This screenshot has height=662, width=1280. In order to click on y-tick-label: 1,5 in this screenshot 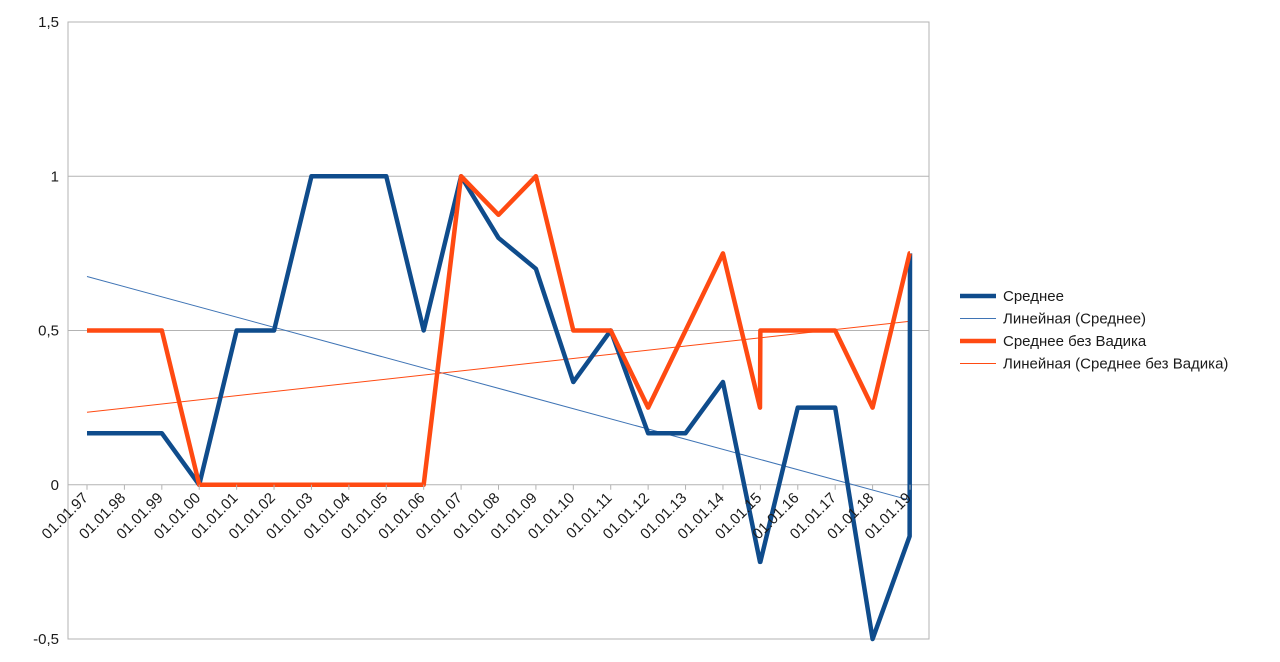, I will do `click(48, 22)`.